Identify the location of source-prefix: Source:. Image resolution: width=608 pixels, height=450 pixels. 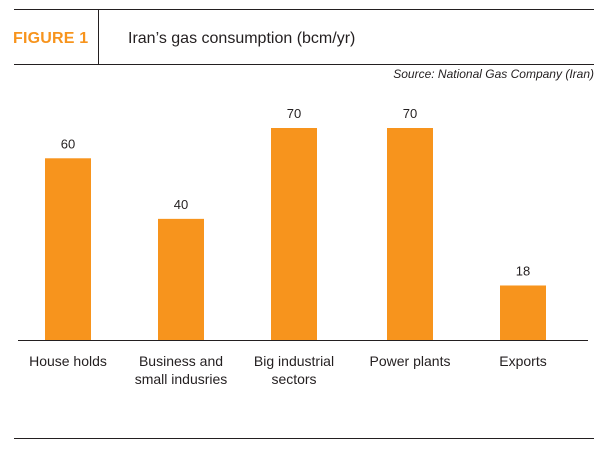
(415, 74).